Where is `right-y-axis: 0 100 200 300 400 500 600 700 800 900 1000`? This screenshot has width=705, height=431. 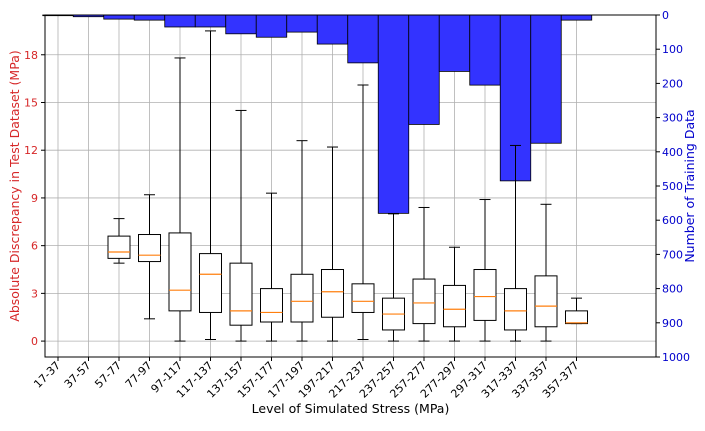 right-y-axis: 0 100 200 300 400 500 600 700 800 900 1000 is located at coordinates (673, 186).